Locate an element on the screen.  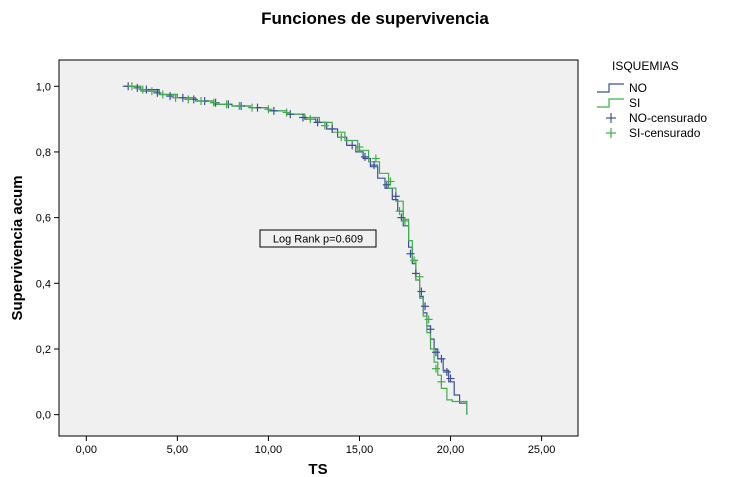
y-tick-label: 0,0 is located at coordinates (43, 416).